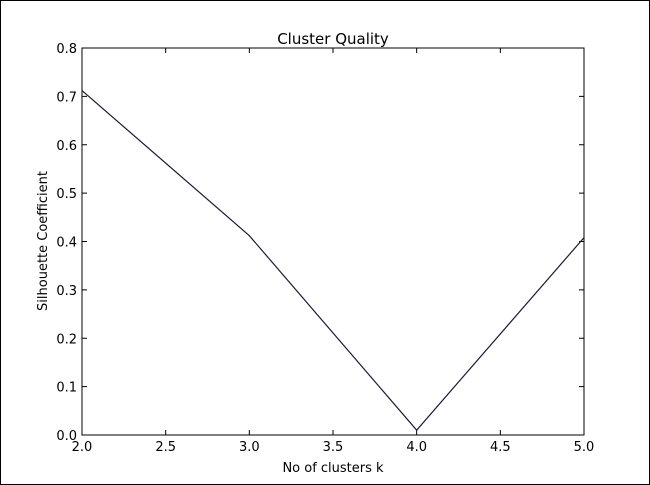 Image resolution: width=650 pixels, height=485 pixels. What do you see at coordinates (66, 388) in the screenshot?
I see `y-tick-label: 0.1` at bounding box center [66, 388].